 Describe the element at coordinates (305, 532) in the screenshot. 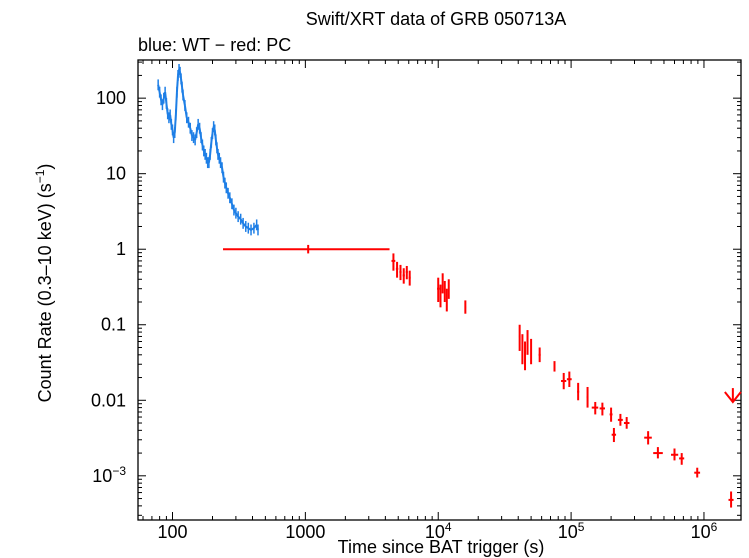

I see `x-tick-label: 1000` at that location.